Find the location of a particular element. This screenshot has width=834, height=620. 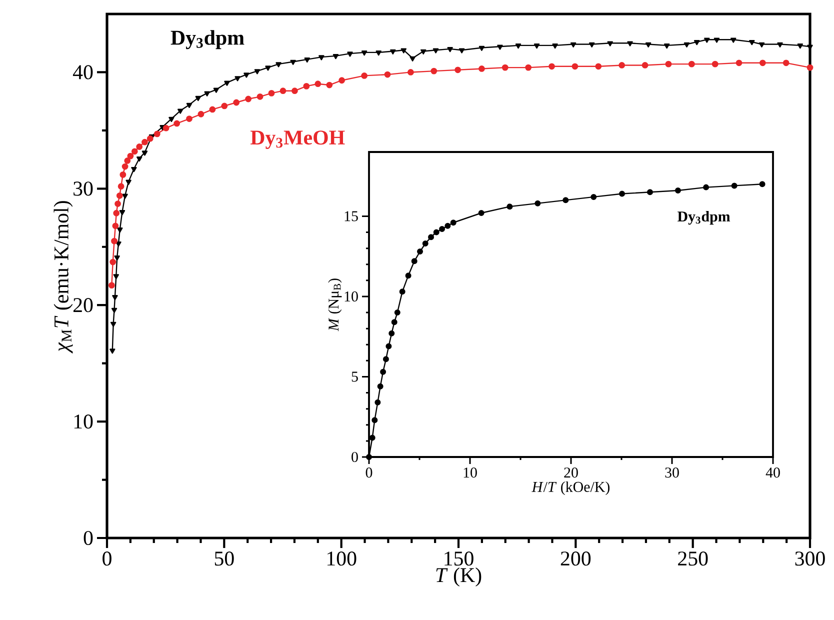

series-label: Dy$_{3}$dpm is located at coordinates (207, 40).